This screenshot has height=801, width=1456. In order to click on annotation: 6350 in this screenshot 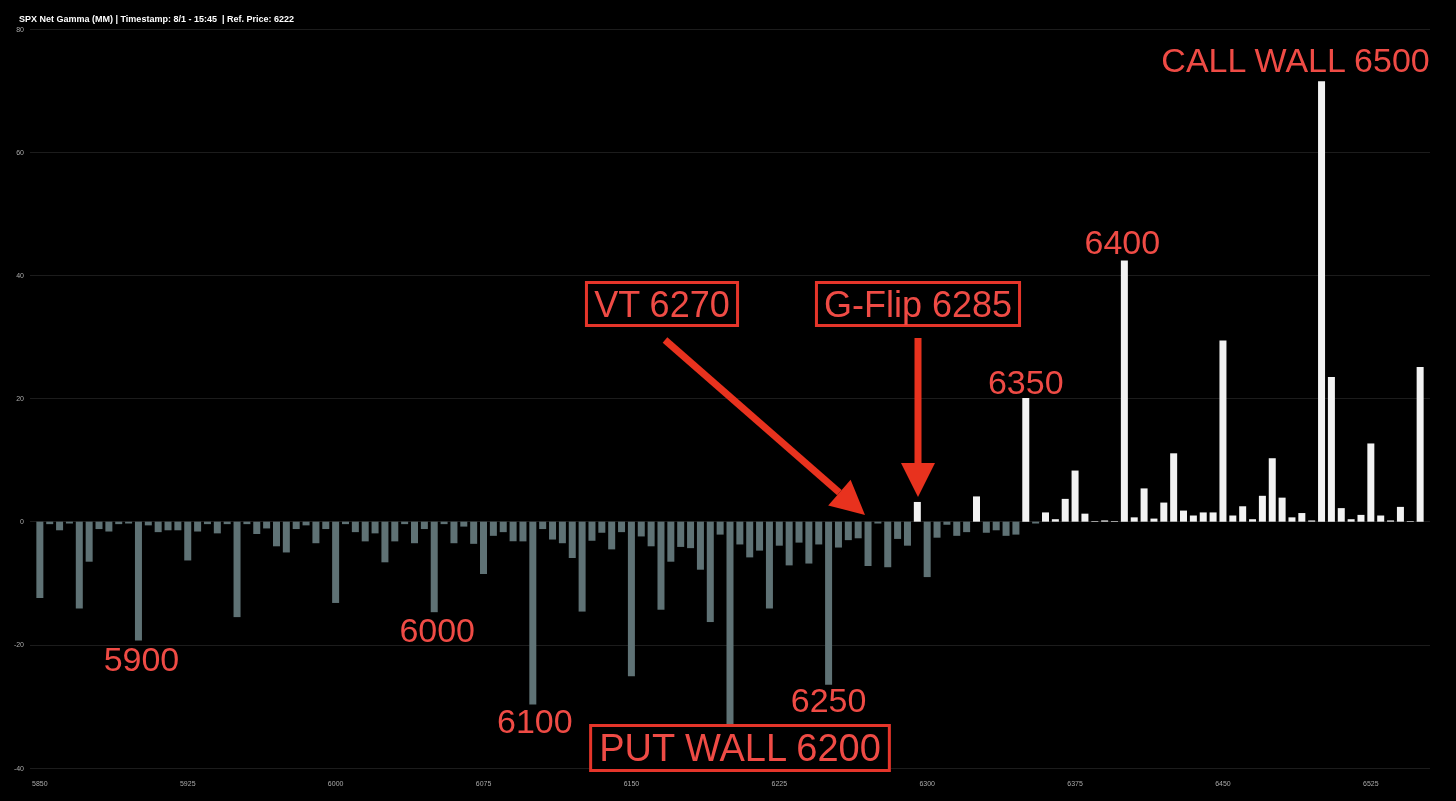, I will do `click(1025, 381)`.